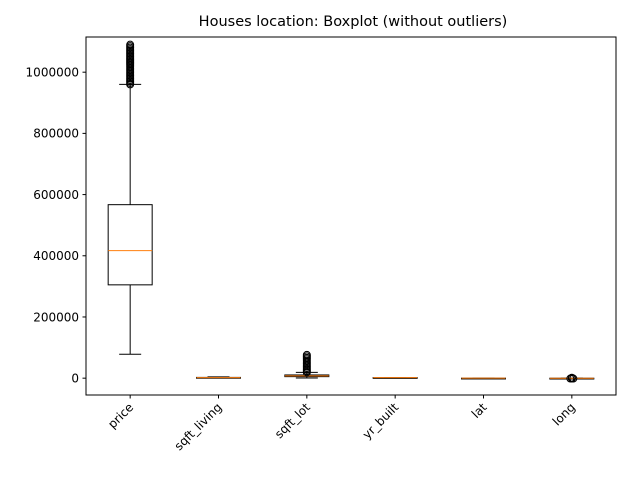  What do you see at coordinates (56, 195) in the screenshot?
I see `y-tick-label: 600000` at bounding box center [56, 195].